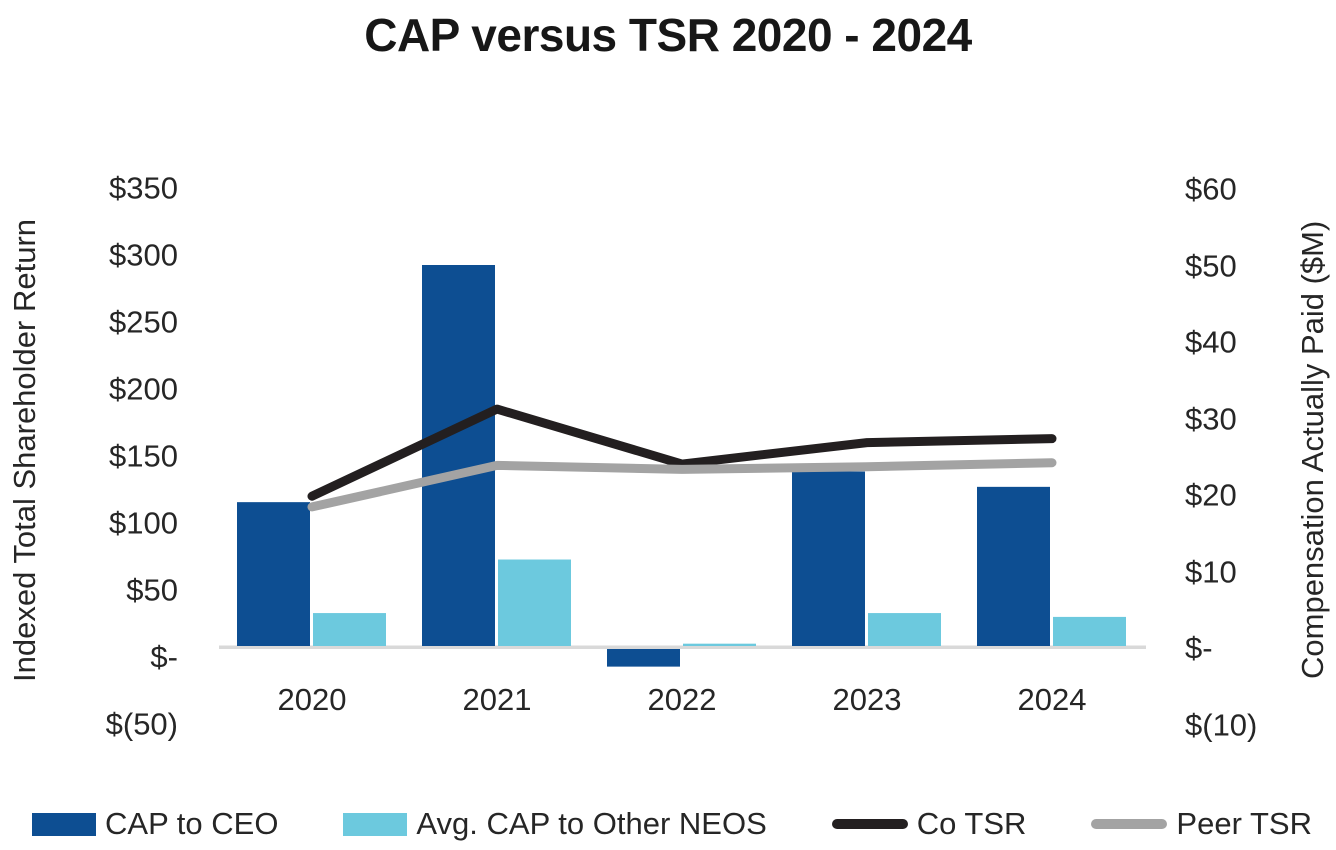 The height and width of the screenshot is (850, 1336). Describe the element at coordinates (143, 523) in the screenshot. I see `left-tick-5: $100` at that location.